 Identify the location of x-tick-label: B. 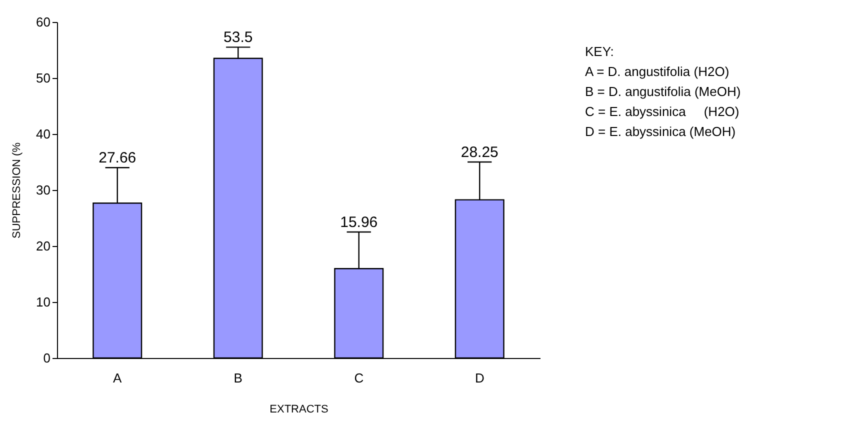
(238, 378).